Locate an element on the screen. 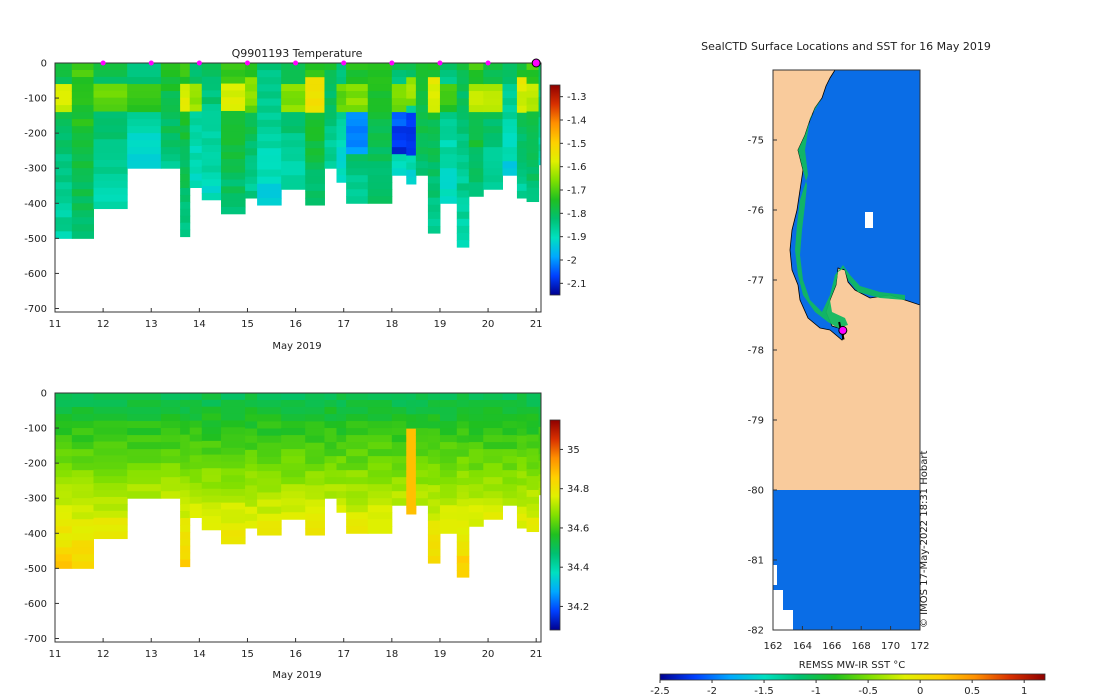 The width and height of the screenshot is (1100, 700). temperature-heatmap-cells is located at coordinates (298, 155).